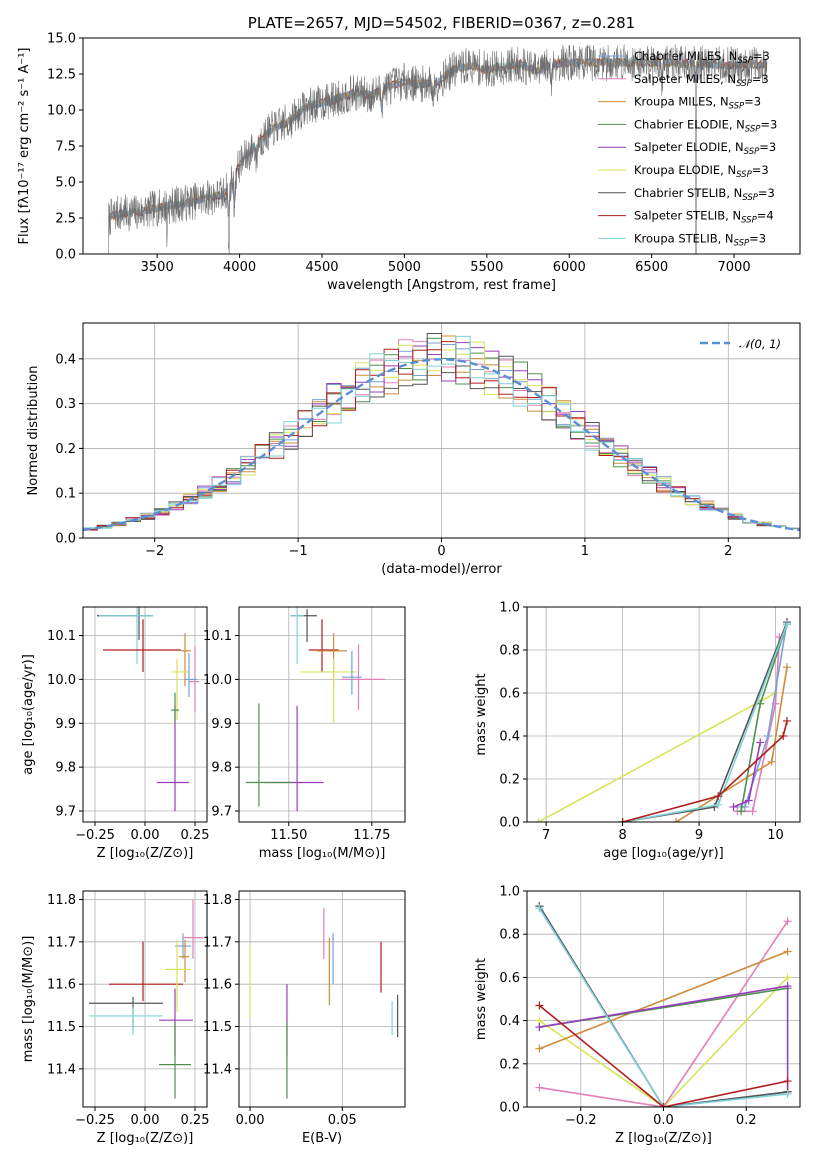 Image resolution: width=819 pixels, height=1170 pixels. What do you see at coordinates (24, 146) in the screenshot?
I see `y-axis-label: Flux [fλ10⁻¹⁷ erg cm⁻² s⁻¹ A⁻¹]` at bounding box center [24, 146].